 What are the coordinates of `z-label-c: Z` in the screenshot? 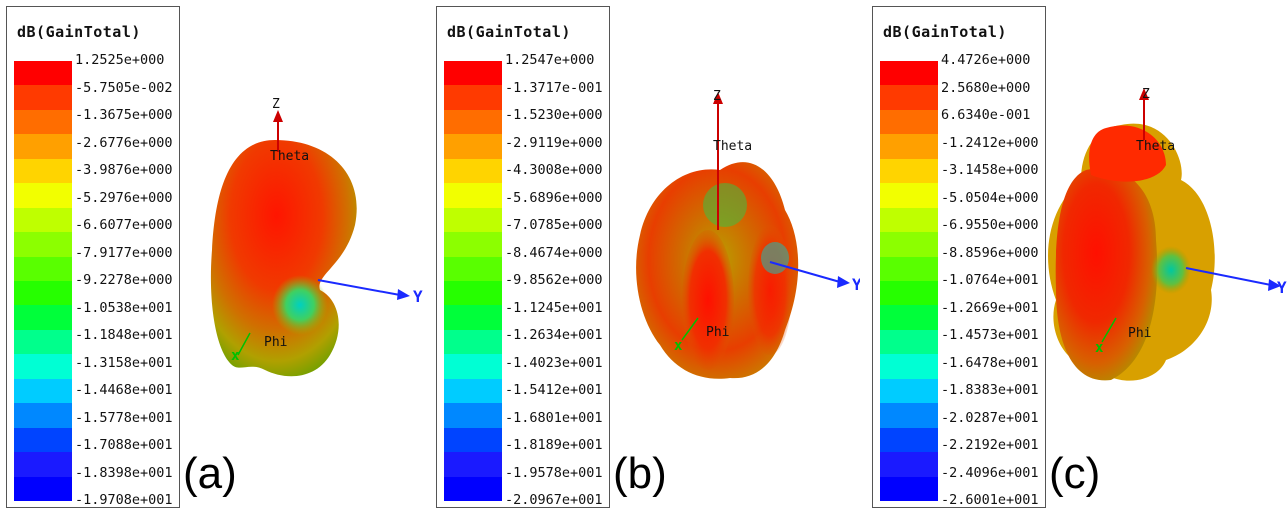 It's located at (1146, 94).